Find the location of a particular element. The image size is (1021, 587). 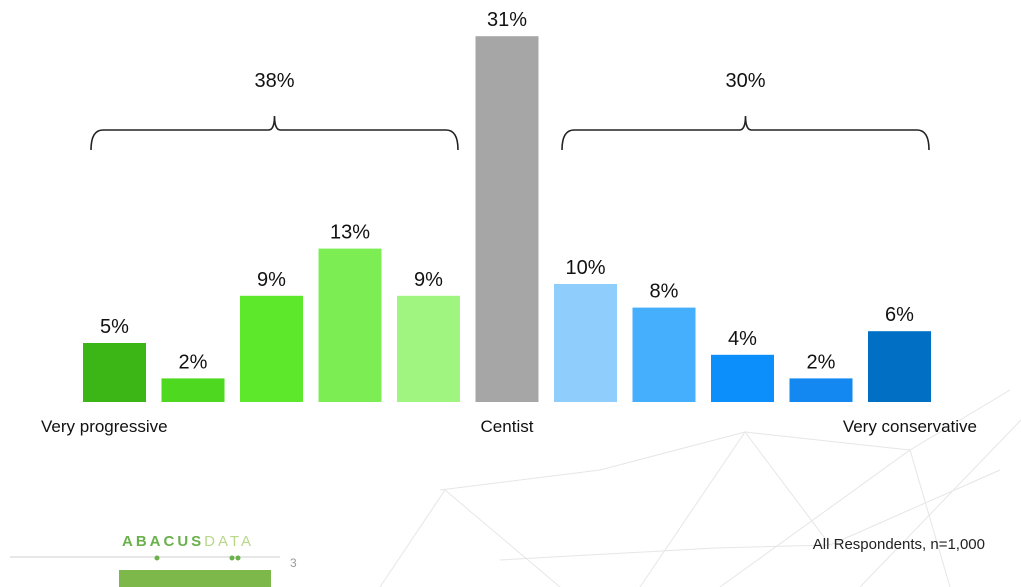

value-label-7: 8% is located at coordinates (664, 292).